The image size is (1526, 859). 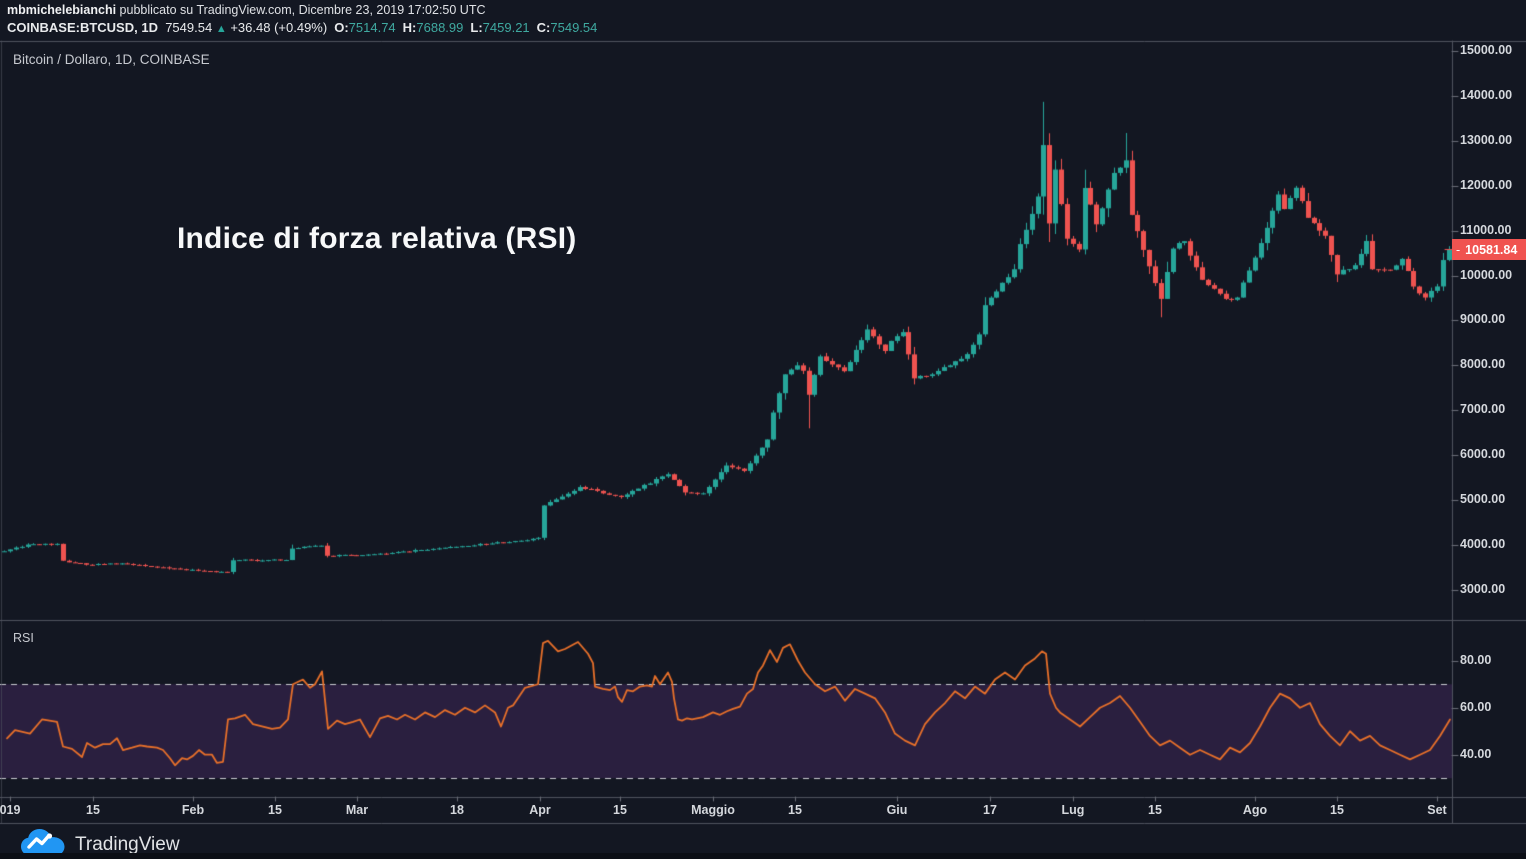 I want to click on price-tick-label: 15000.00, so click(x=1486, y=49).